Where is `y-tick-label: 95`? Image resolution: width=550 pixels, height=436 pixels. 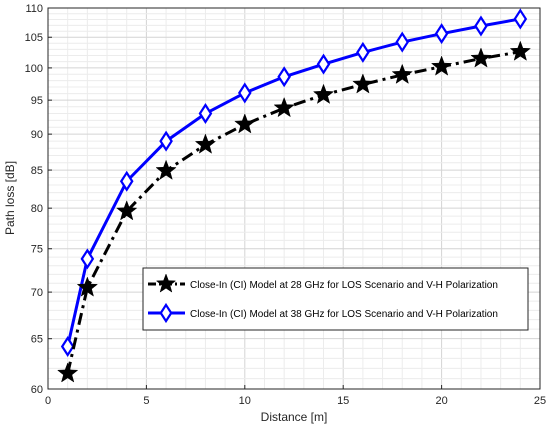 y-tick-label: 95 is located at coordinates (37, 101).